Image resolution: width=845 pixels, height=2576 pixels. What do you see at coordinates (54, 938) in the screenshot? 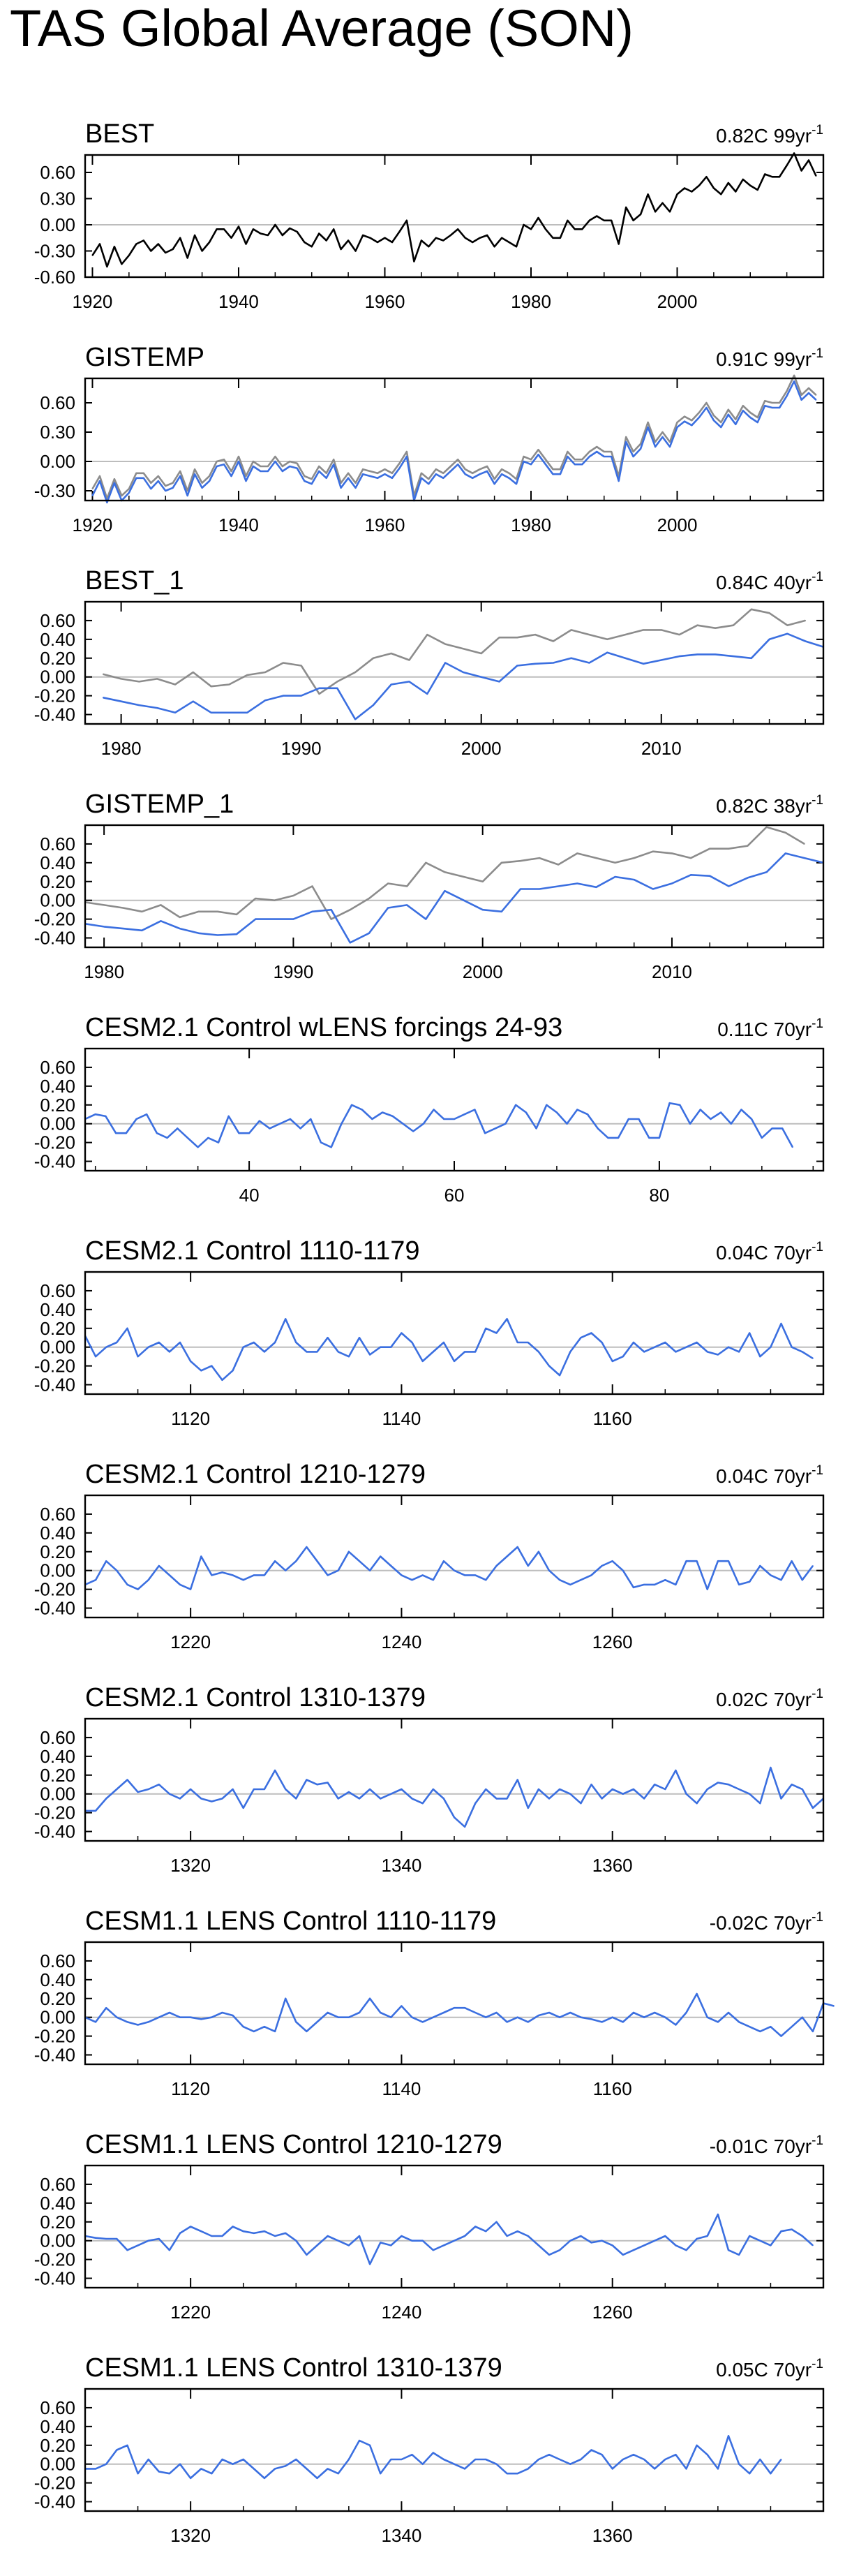
I see `y-tick-label: -0.40` at bounding box center [54, 938].